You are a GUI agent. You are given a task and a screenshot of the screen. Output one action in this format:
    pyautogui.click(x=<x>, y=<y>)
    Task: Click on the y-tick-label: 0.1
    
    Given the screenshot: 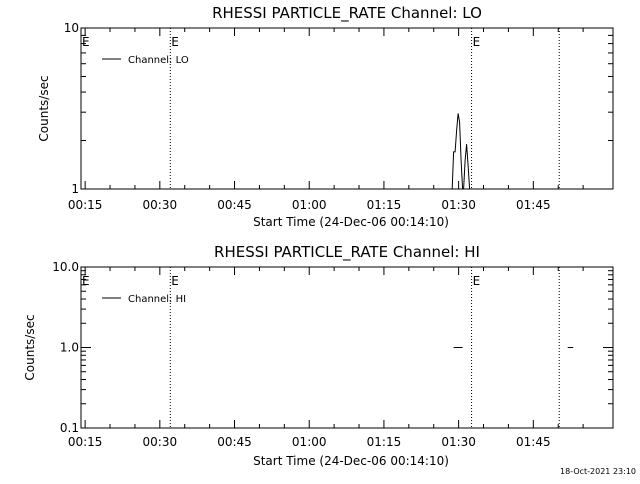 What is the action you would take?
    pyautogui.click(x=69, y=428)
    